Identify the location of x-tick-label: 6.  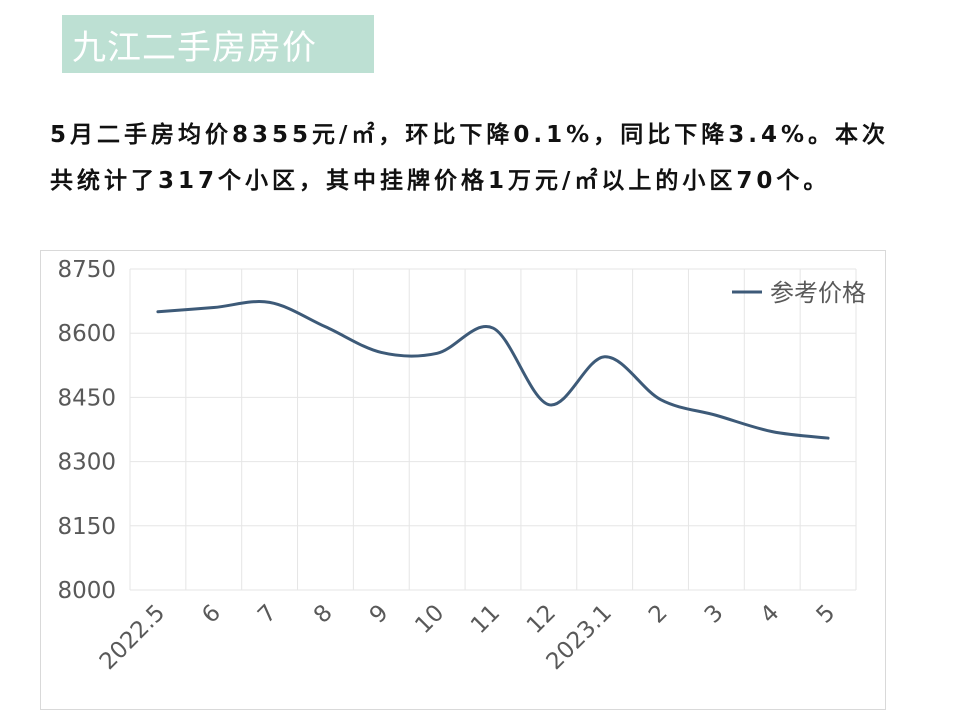
(211, 614).